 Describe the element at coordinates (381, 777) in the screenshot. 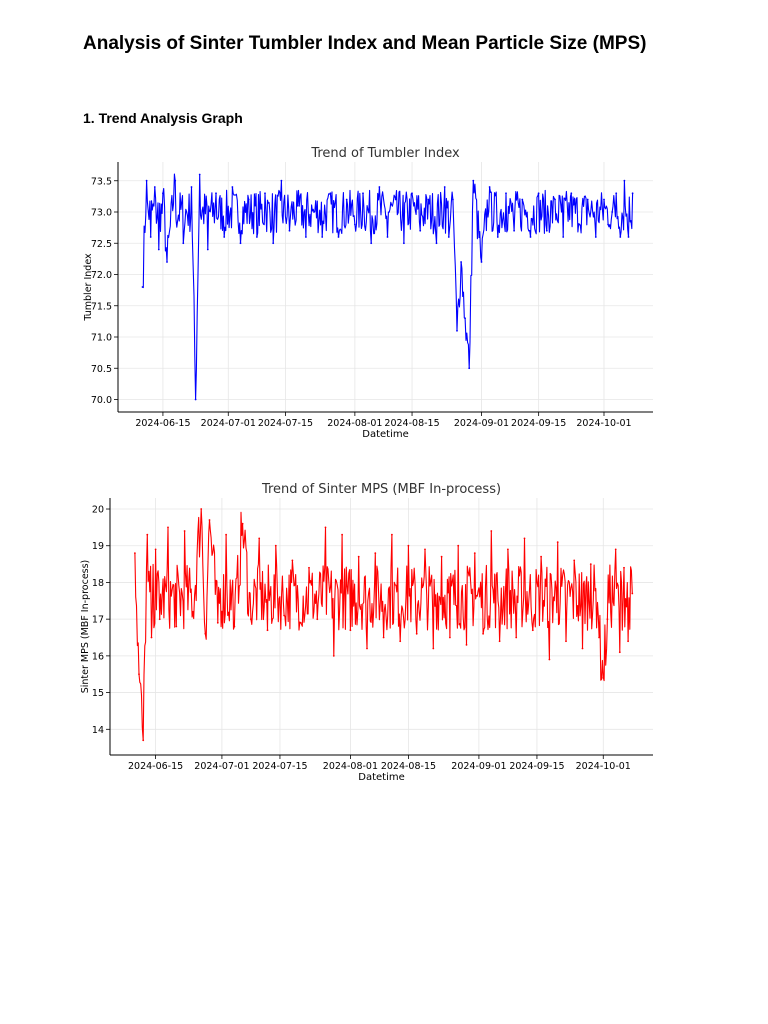

I see `x-axis-label: Datetime` at that location.